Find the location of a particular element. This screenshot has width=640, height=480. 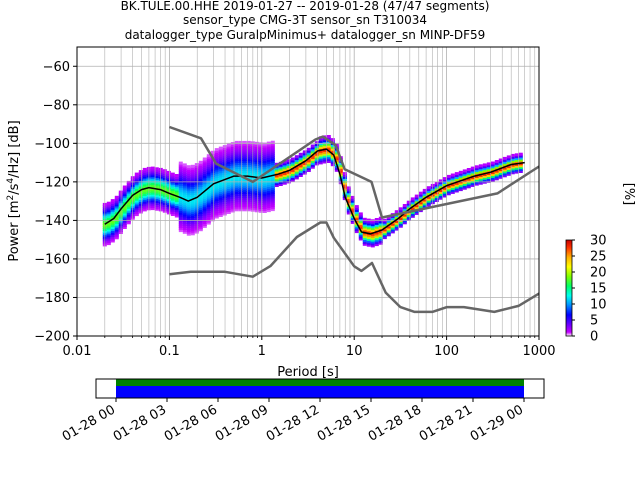

title-line-2: sensor_type CMG-3T sensor_sn T310034 is located at coordinates (305, 20).